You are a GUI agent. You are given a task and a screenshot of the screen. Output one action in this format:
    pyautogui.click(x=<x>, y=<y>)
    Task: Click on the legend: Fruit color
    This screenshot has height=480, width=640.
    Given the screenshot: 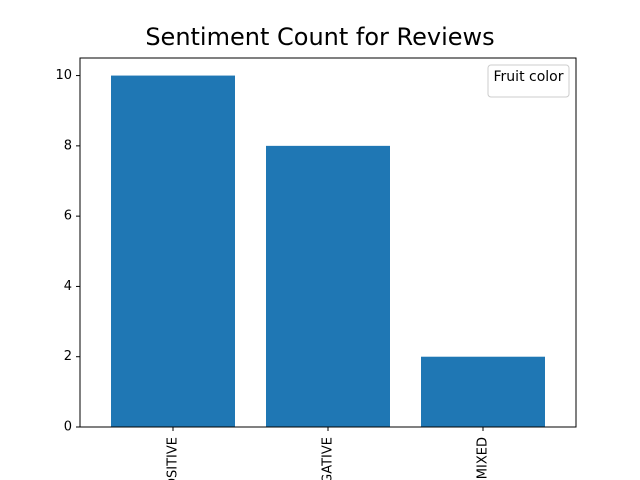 What is the action you would take?
    pyautogui.click(x=528, y=81)
    